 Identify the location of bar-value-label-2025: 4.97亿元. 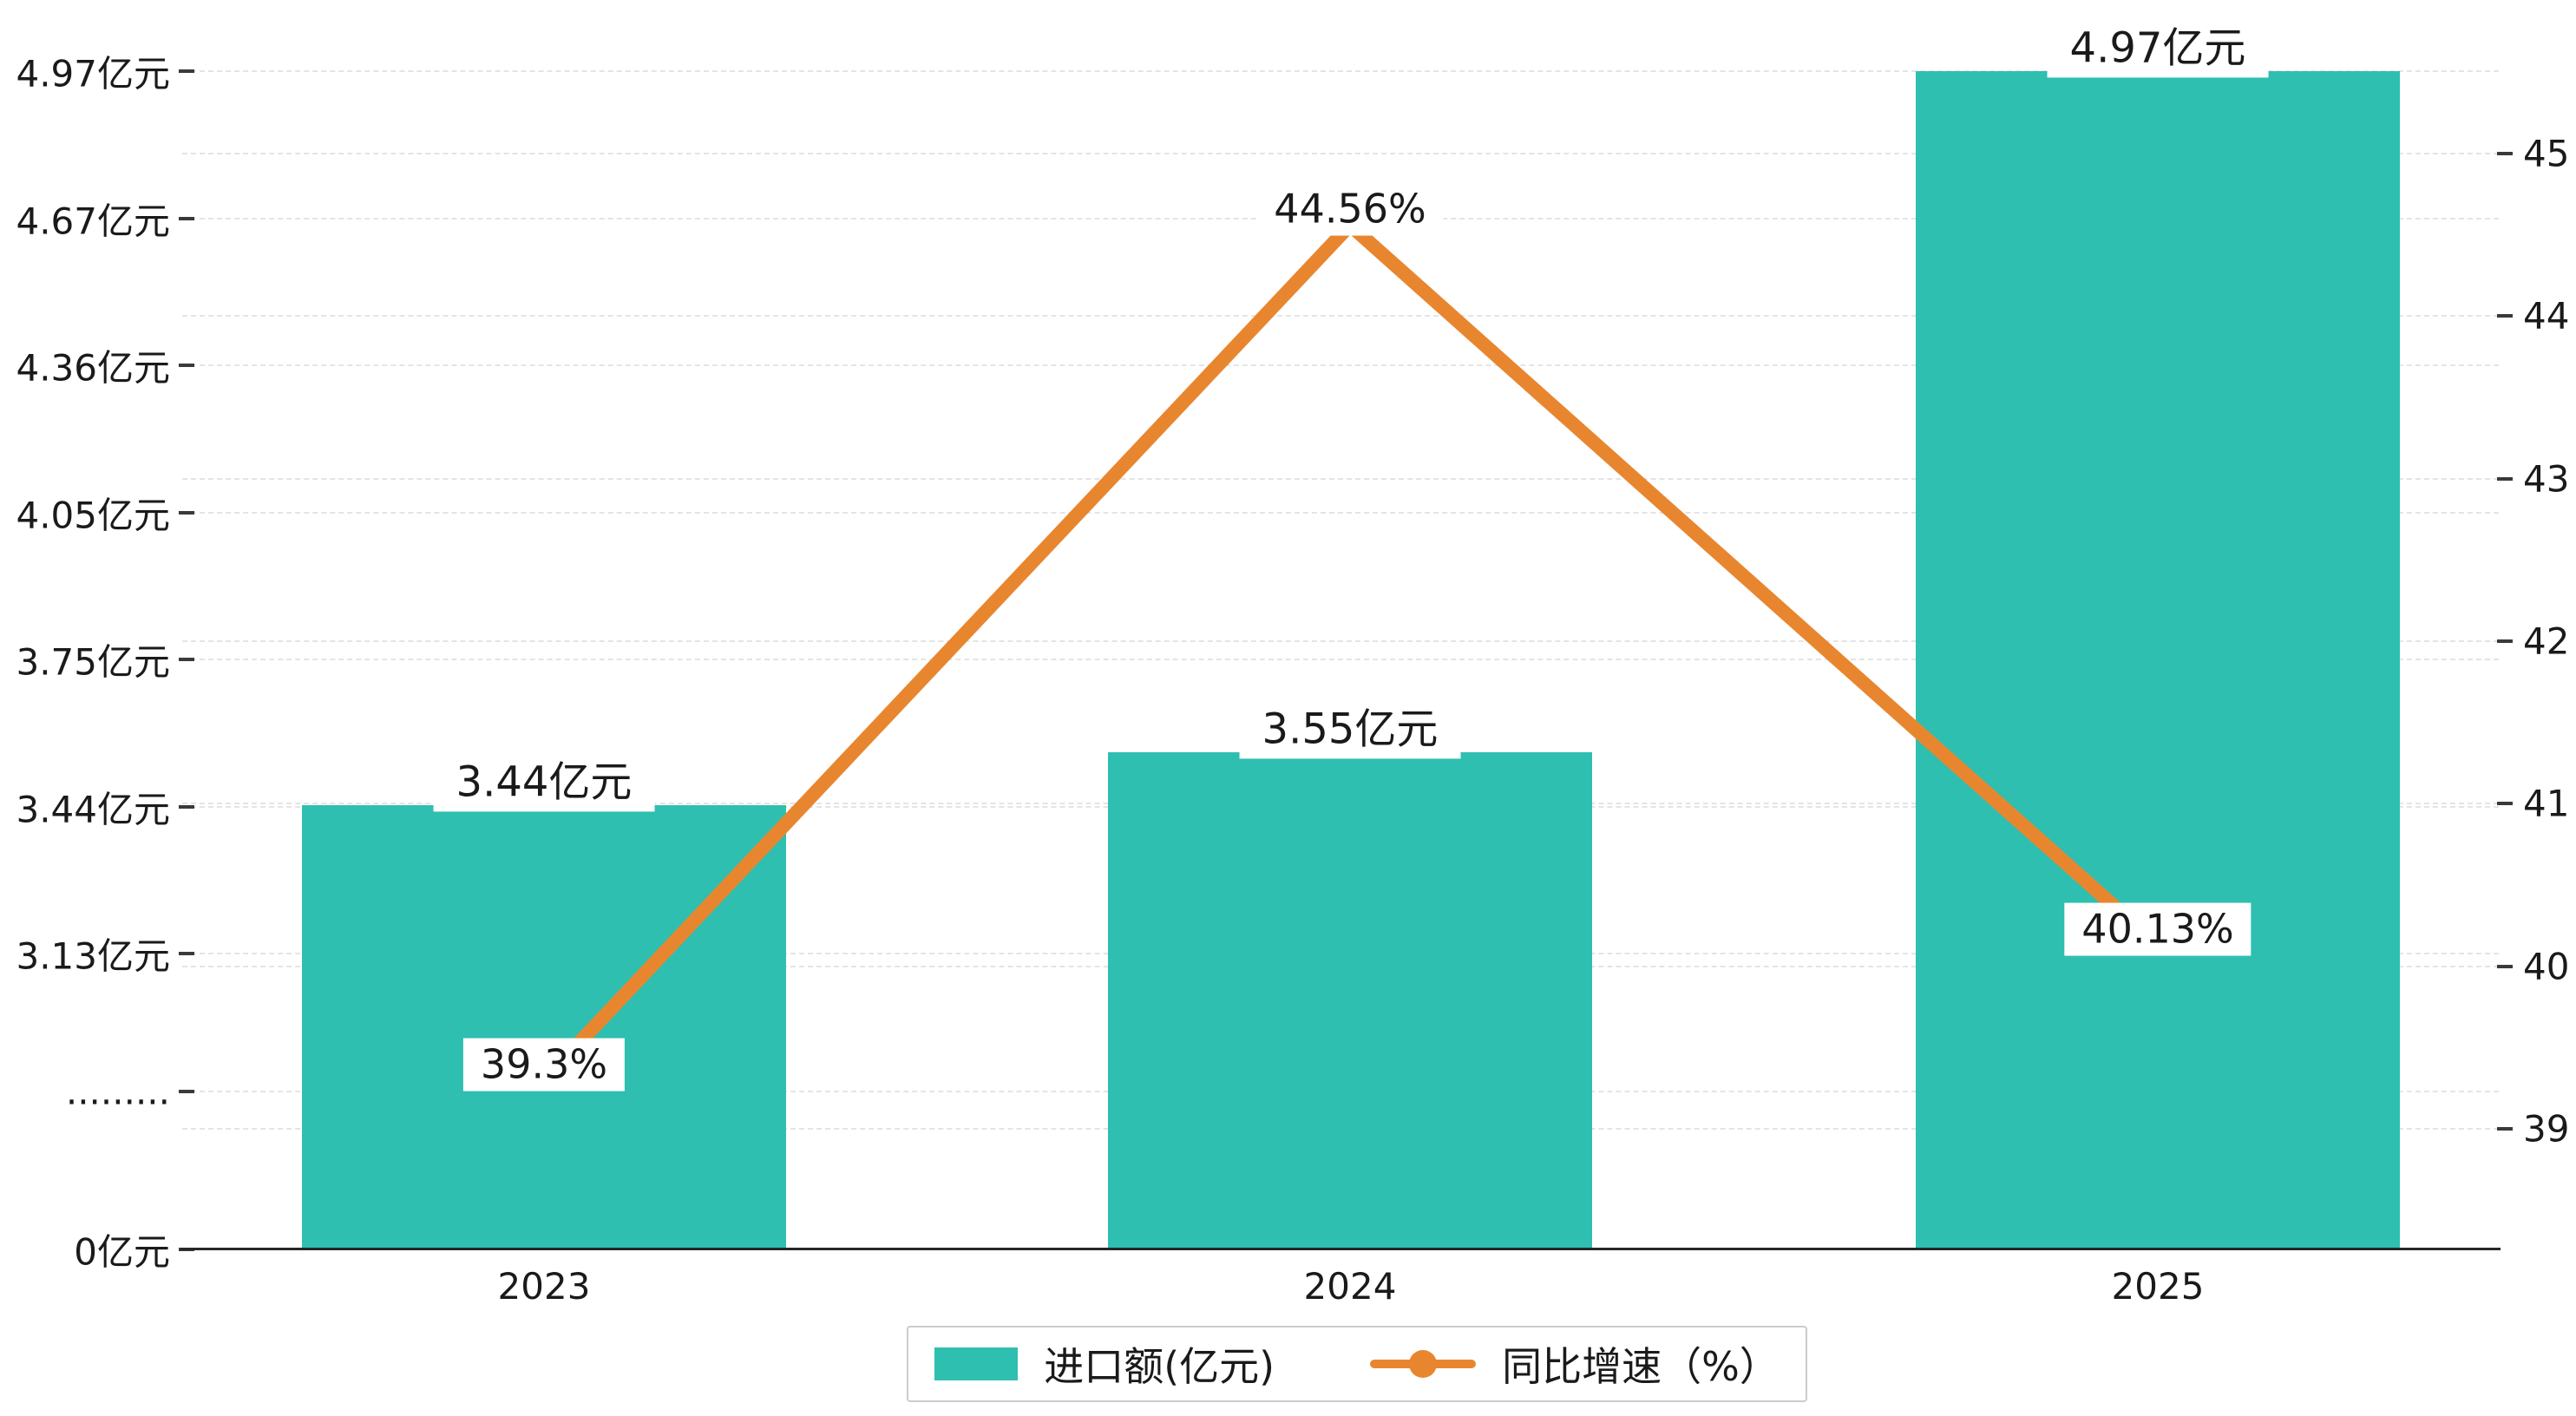
(2158, 48).